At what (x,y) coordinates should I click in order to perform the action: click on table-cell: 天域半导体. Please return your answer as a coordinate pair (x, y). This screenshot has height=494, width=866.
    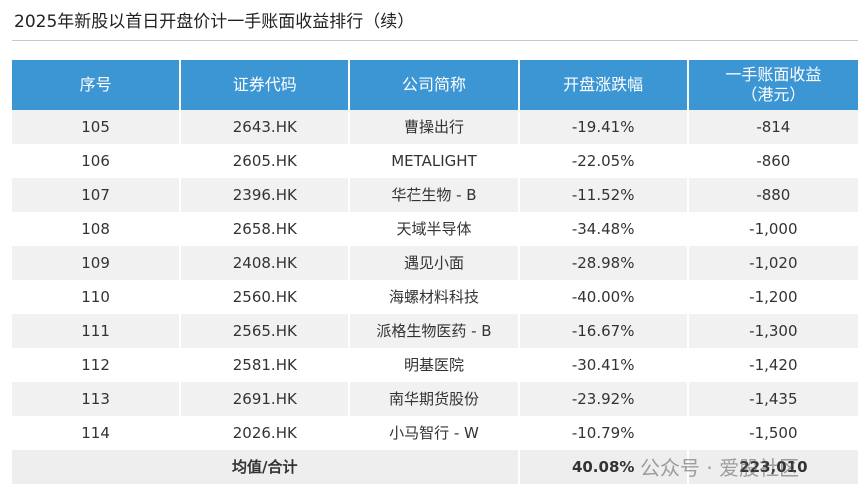
    Looking at the image, I should click on (435, 229).